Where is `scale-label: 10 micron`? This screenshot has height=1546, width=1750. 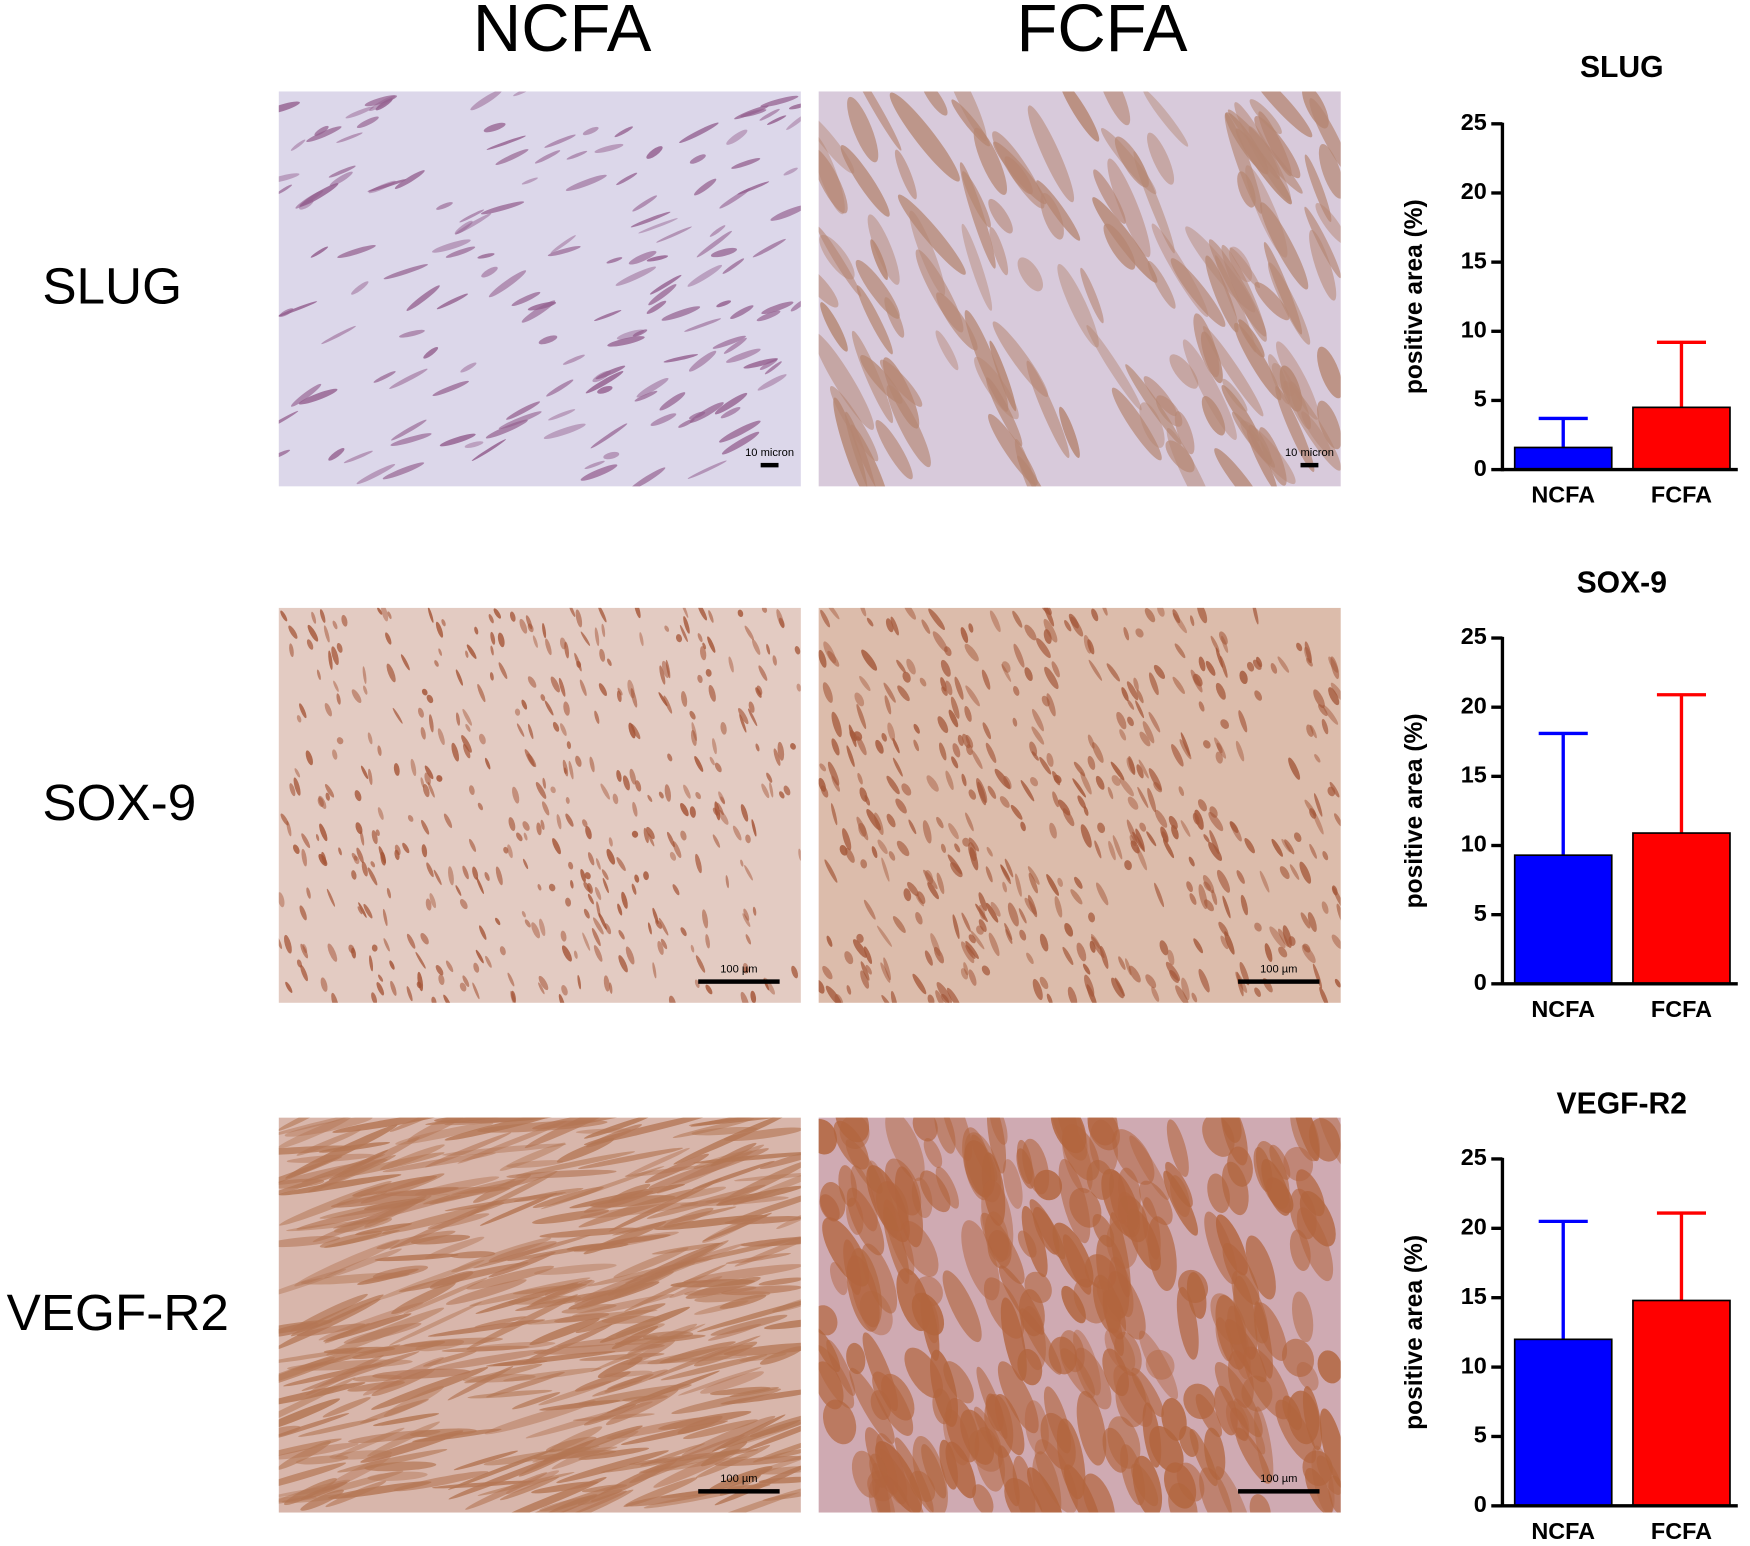 scale-label: 10 micron is located at coordinates (769, 453).